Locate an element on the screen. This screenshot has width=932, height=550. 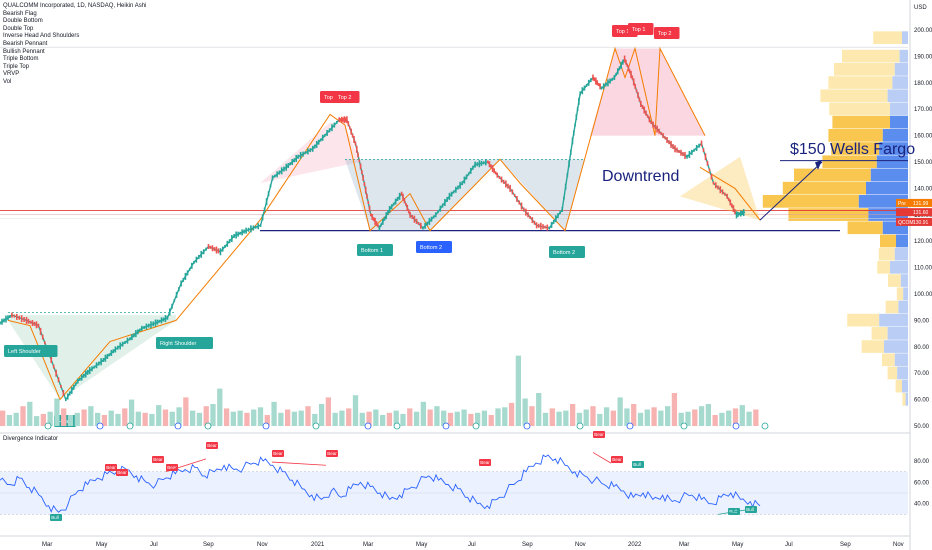
legend-item: Triple Top is located at coordinates (16, 66).